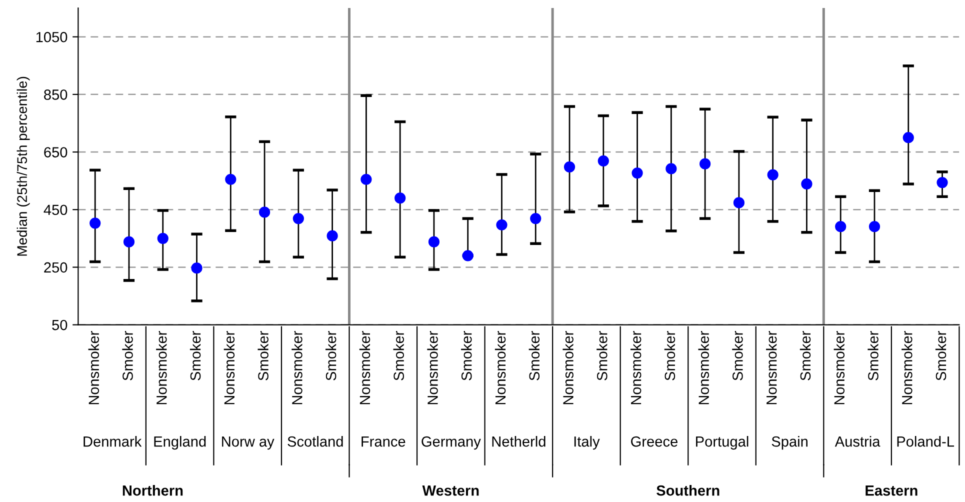  What do you see at coordinates (925, 441) in the screenshot?
I see `text: Poland-L` at bounding box center [925, 441].